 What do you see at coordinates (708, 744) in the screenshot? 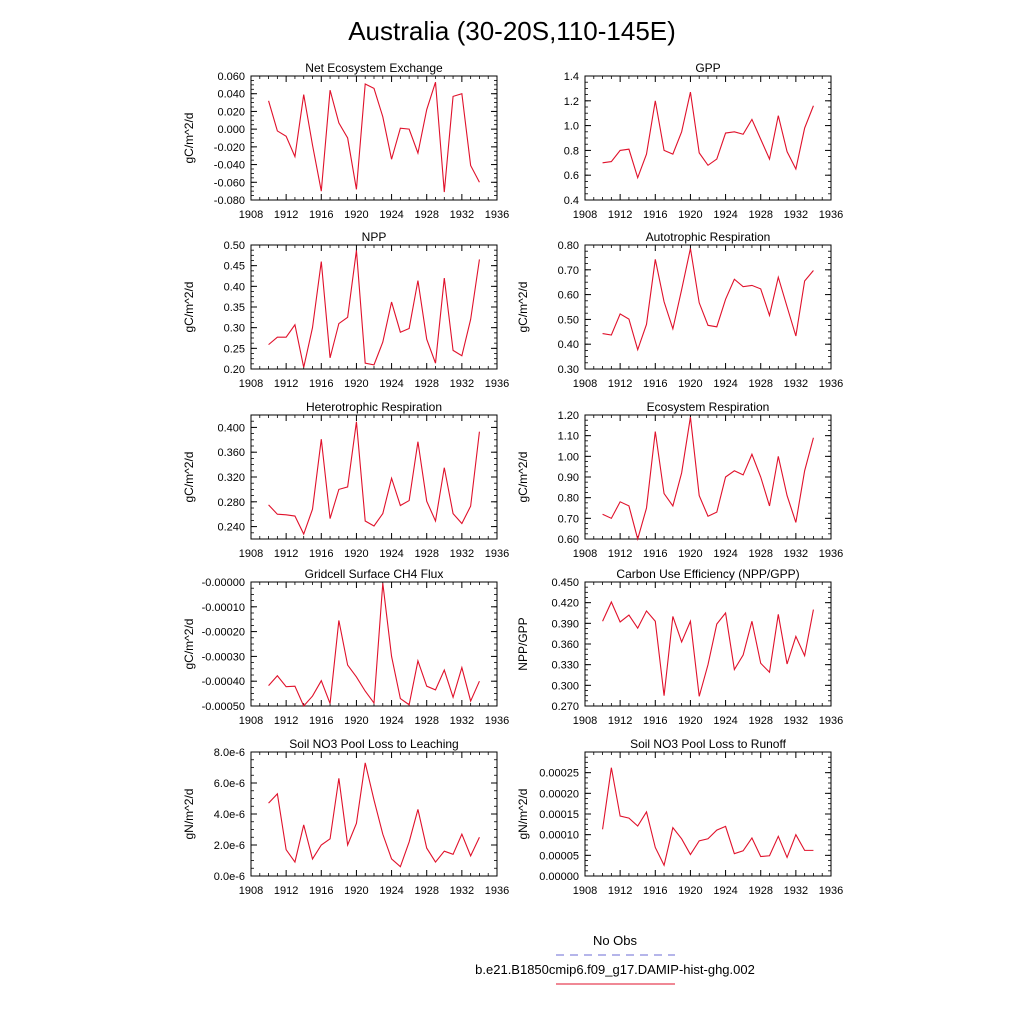
I see `panel-title: Soil NO3 Pool Loss to Runoff` at bounding box center [708, 744].